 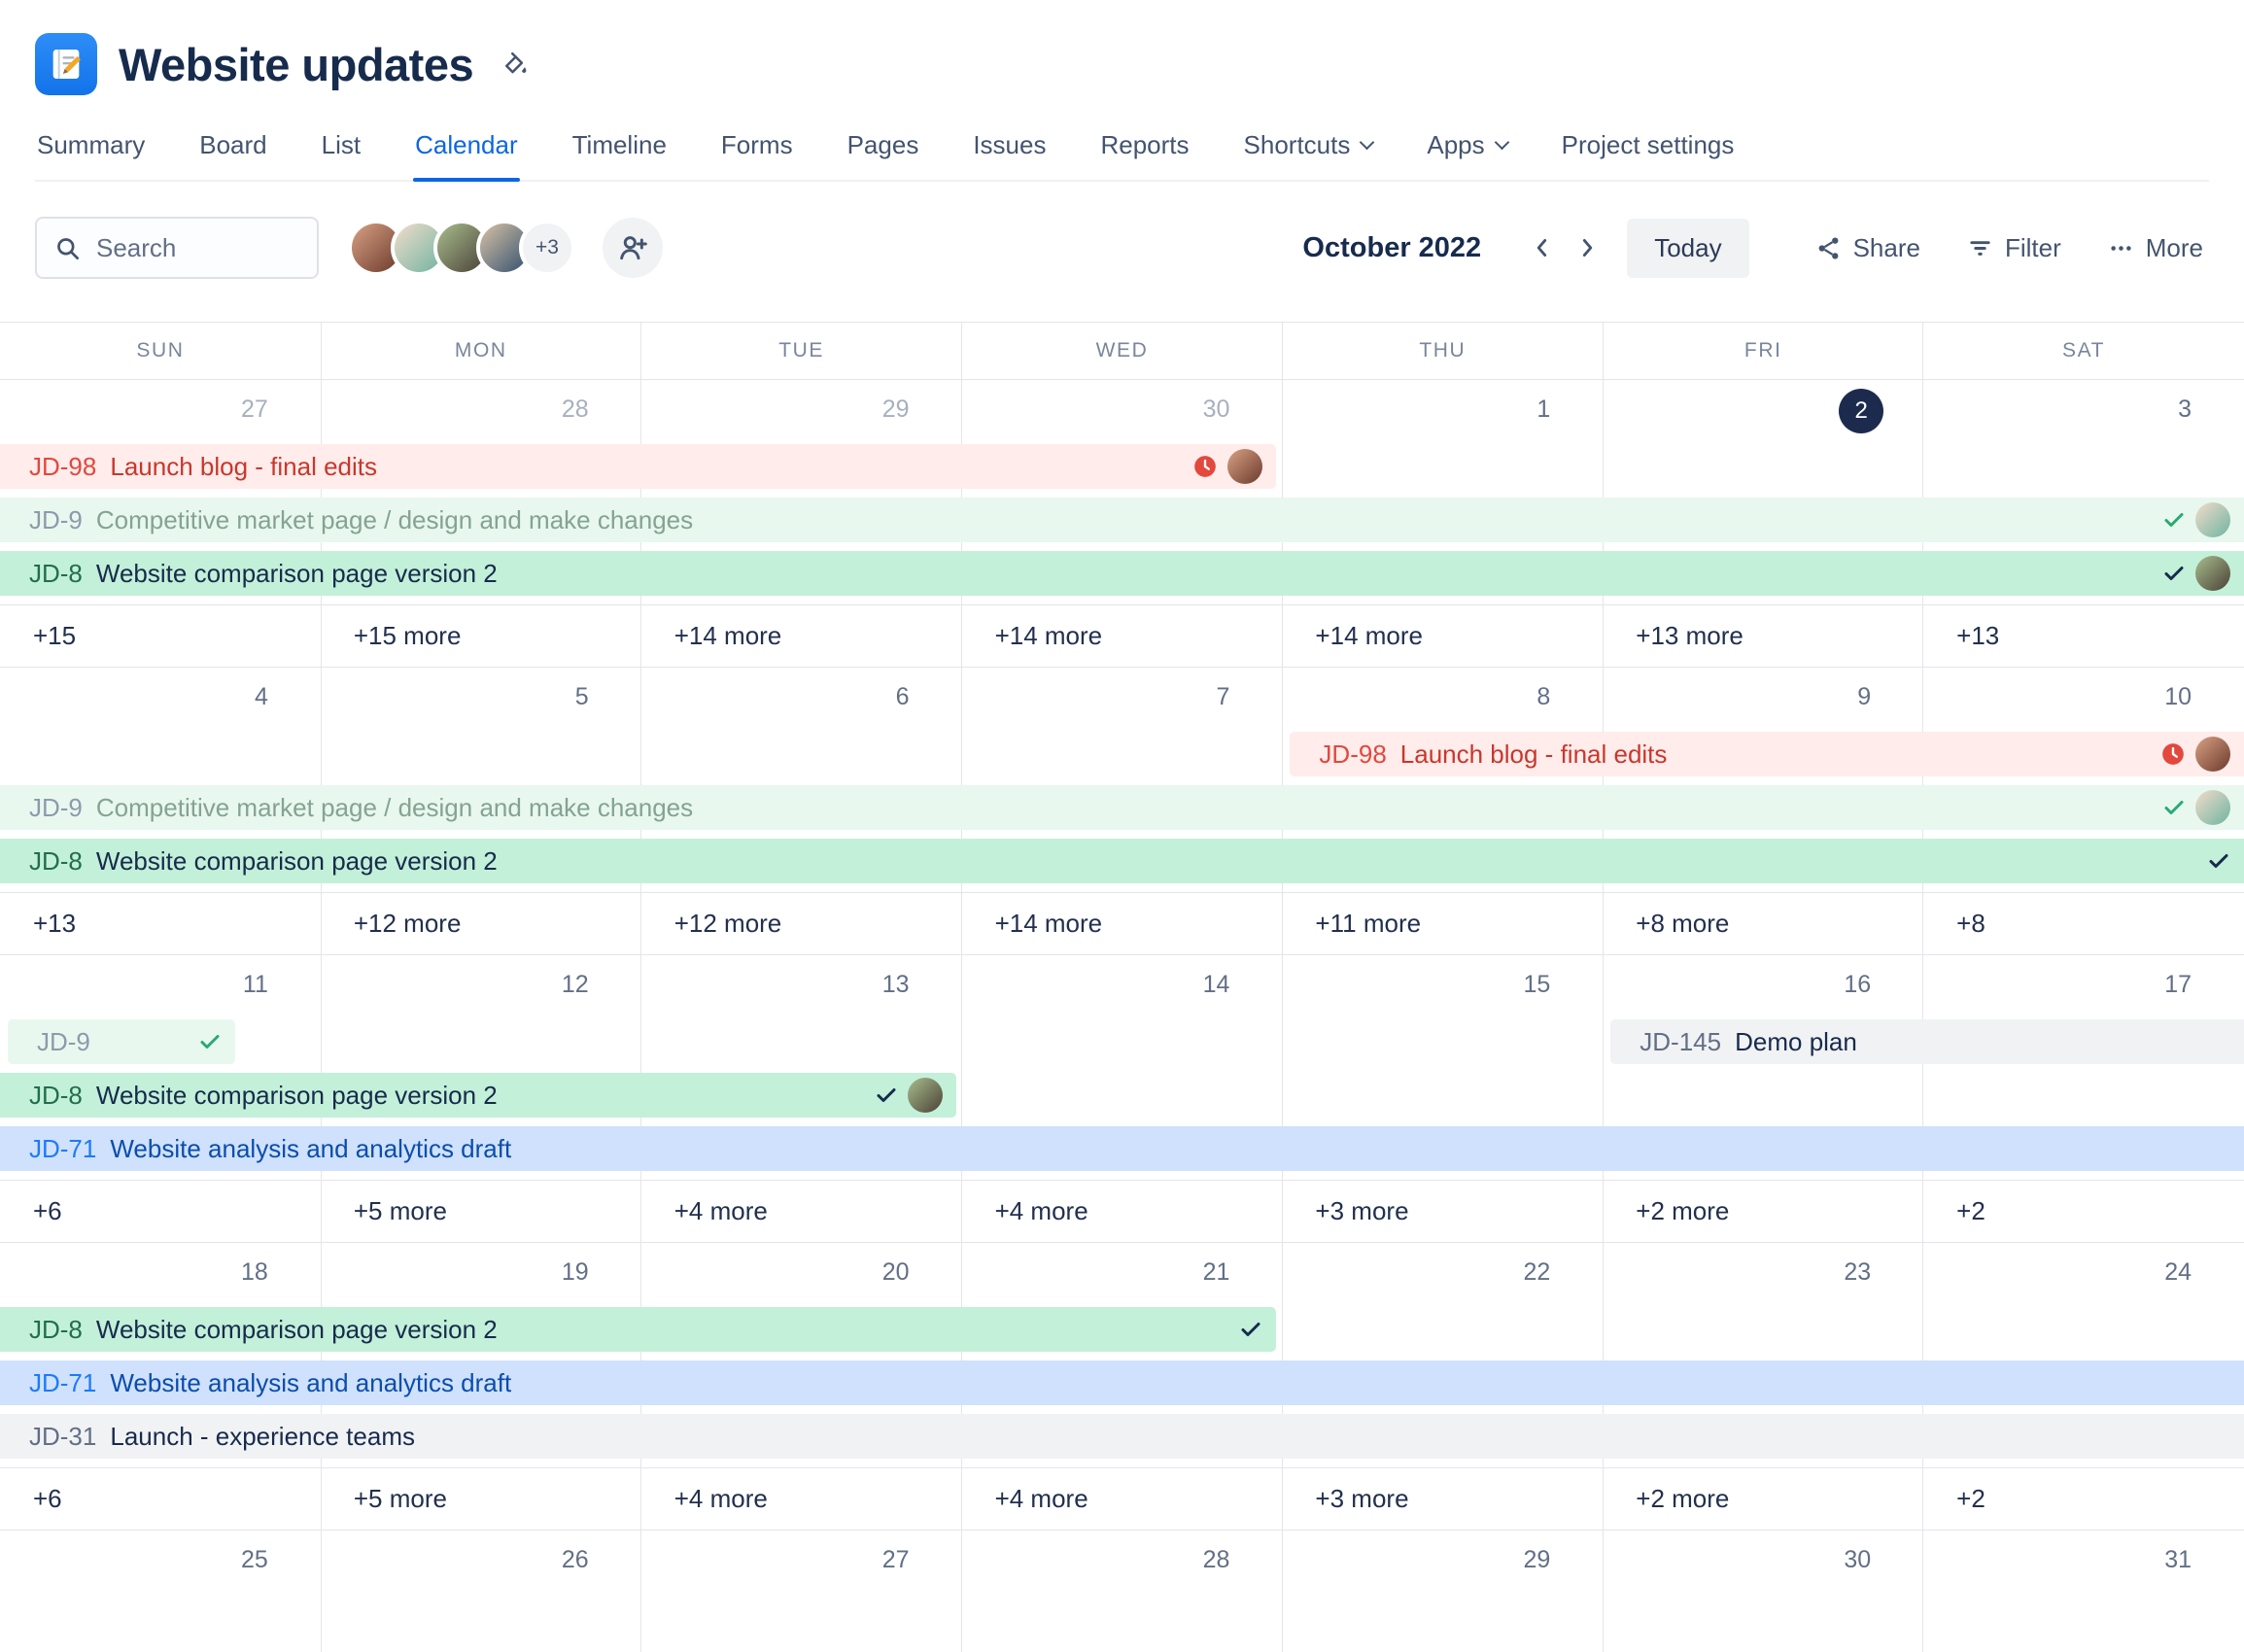 What do you see at coordinates (1648, 144) in the screenshot?
I see `tab-project-settings: Project settings` at bounding box center [1648, 144].